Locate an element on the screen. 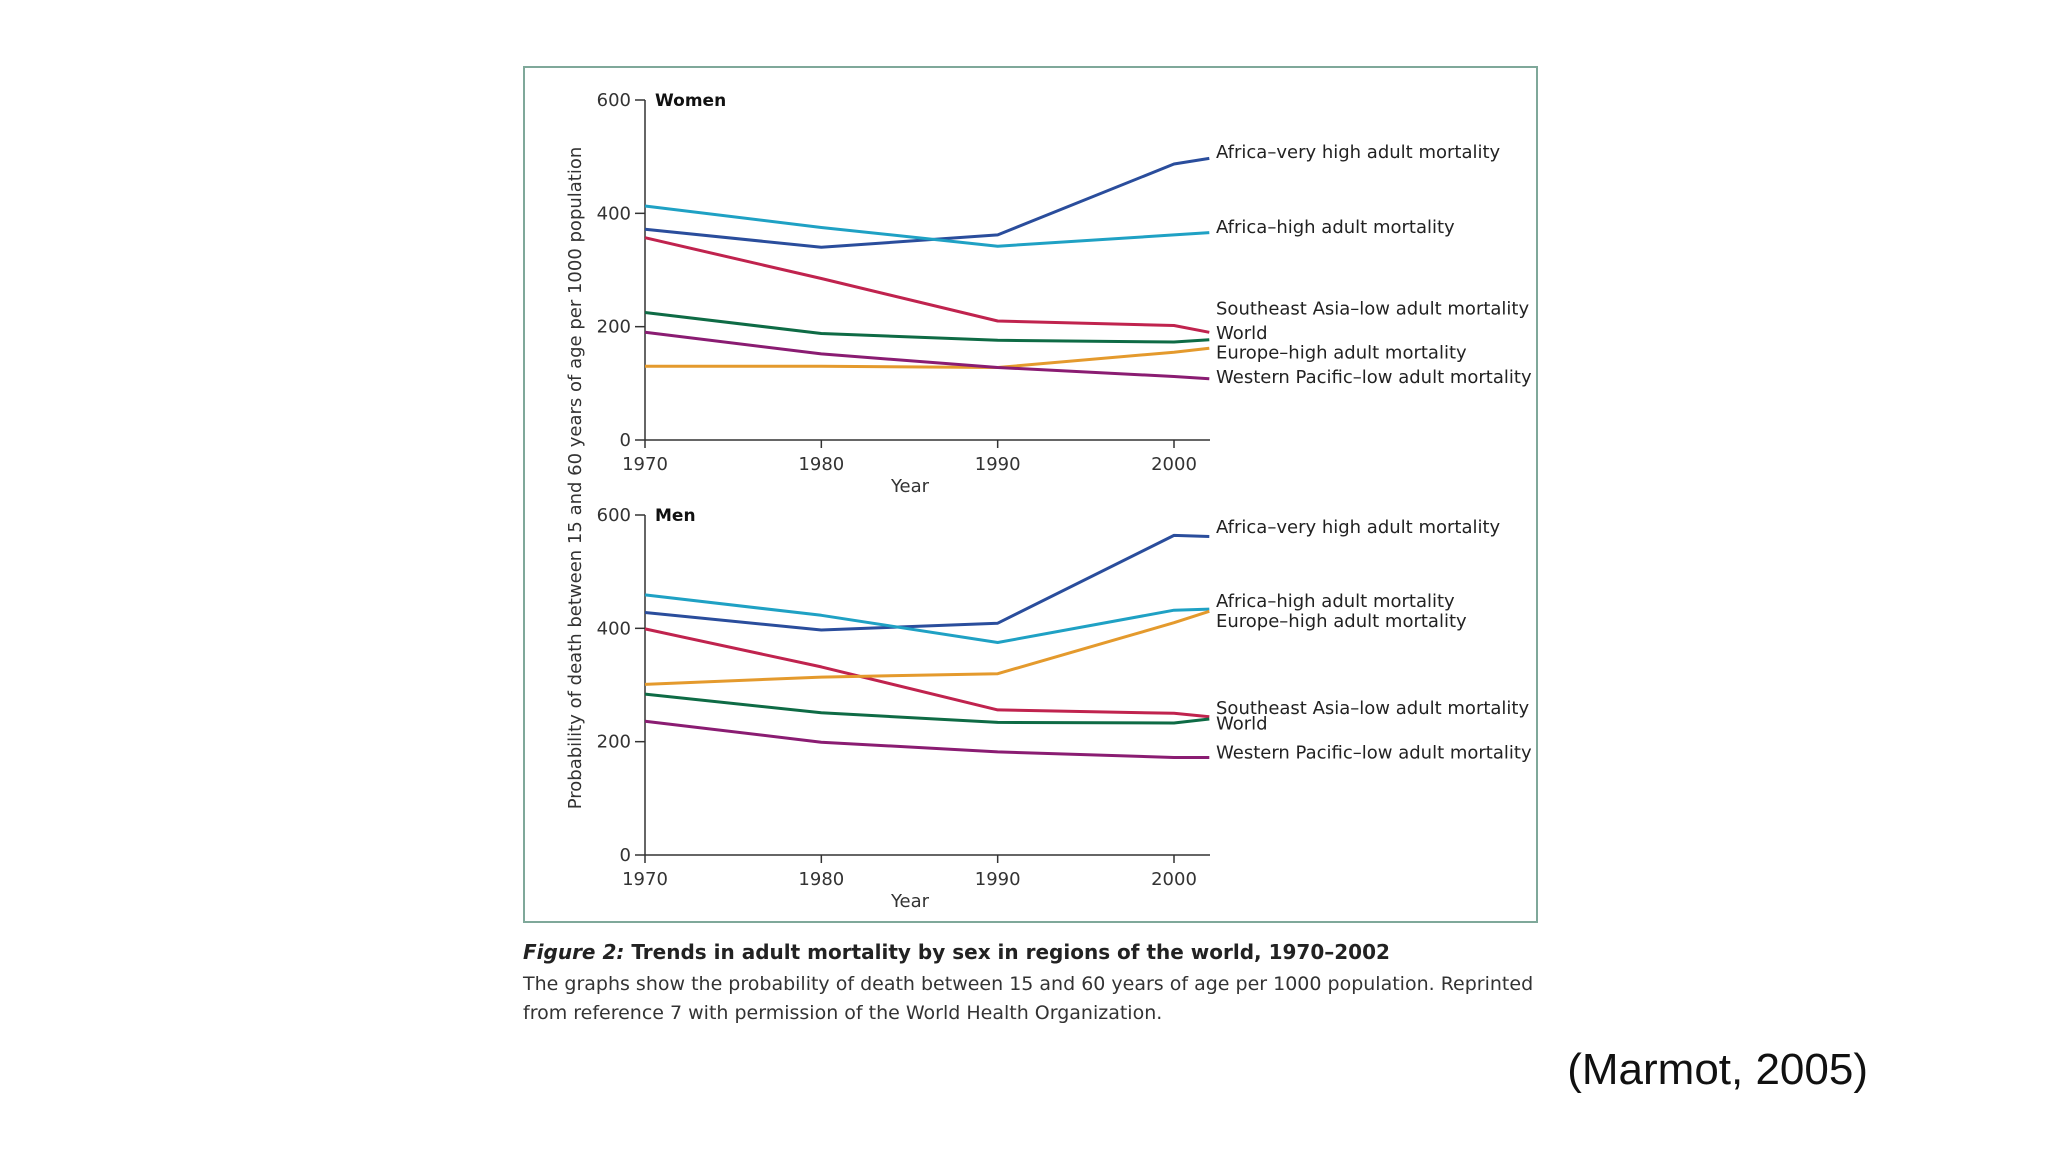 The image size is (2048, 1152). men-x-tick-label: 1980 is located at coordinates (821, 879).